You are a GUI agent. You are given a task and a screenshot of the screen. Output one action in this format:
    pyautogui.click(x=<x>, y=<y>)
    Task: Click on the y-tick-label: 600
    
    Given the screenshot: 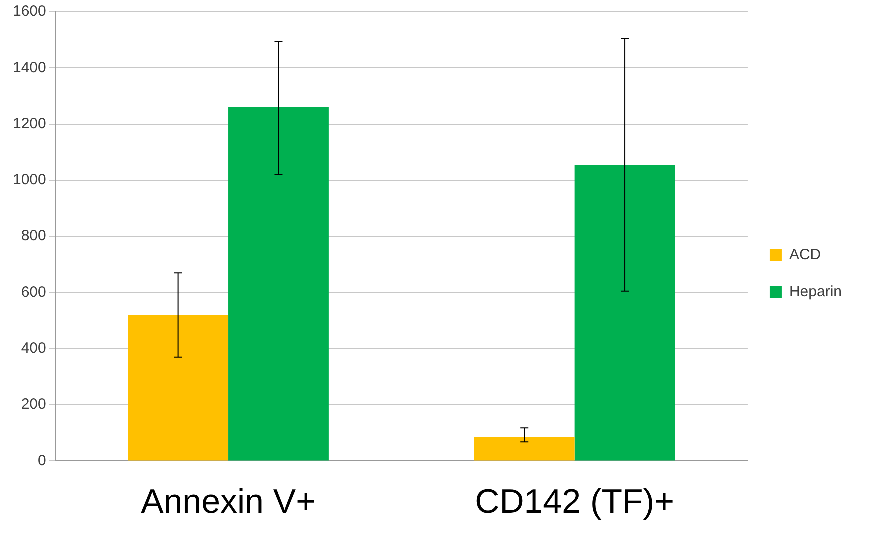 What is the action you would take?
    pyautogui.click(x=33, y=292)
    